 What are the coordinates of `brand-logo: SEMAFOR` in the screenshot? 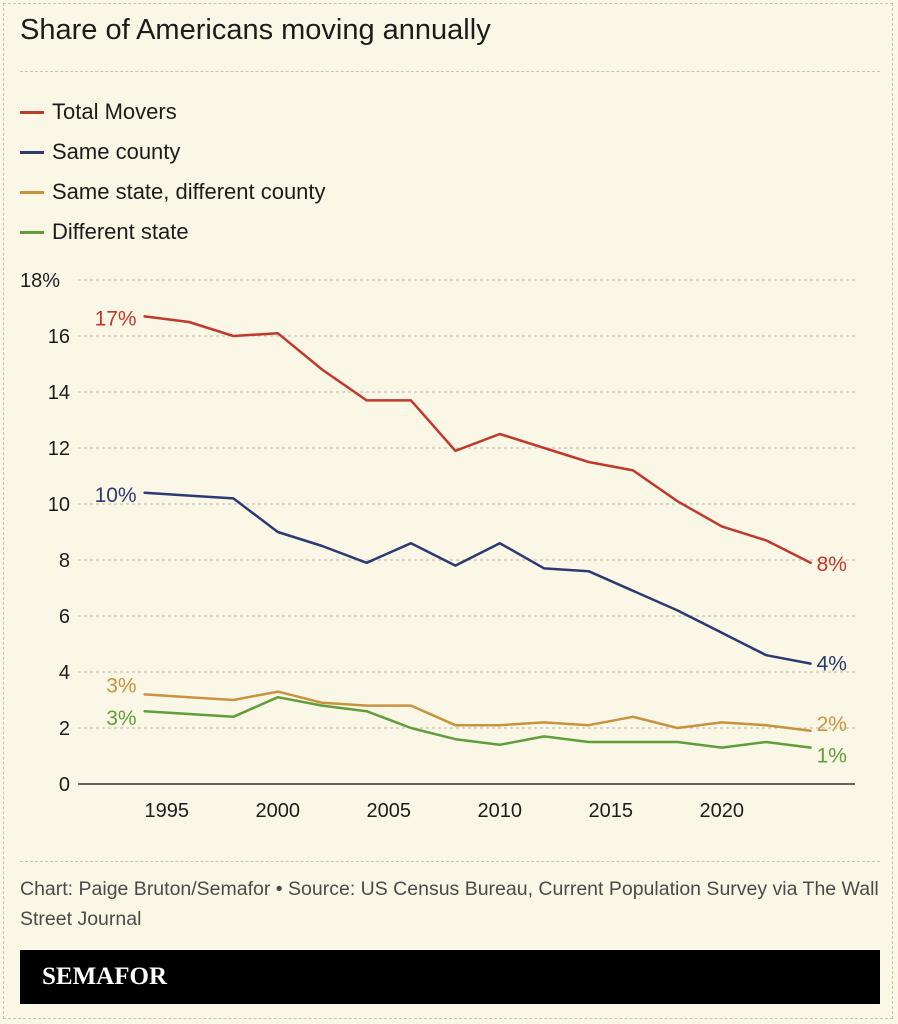 It's located at (104, 976).